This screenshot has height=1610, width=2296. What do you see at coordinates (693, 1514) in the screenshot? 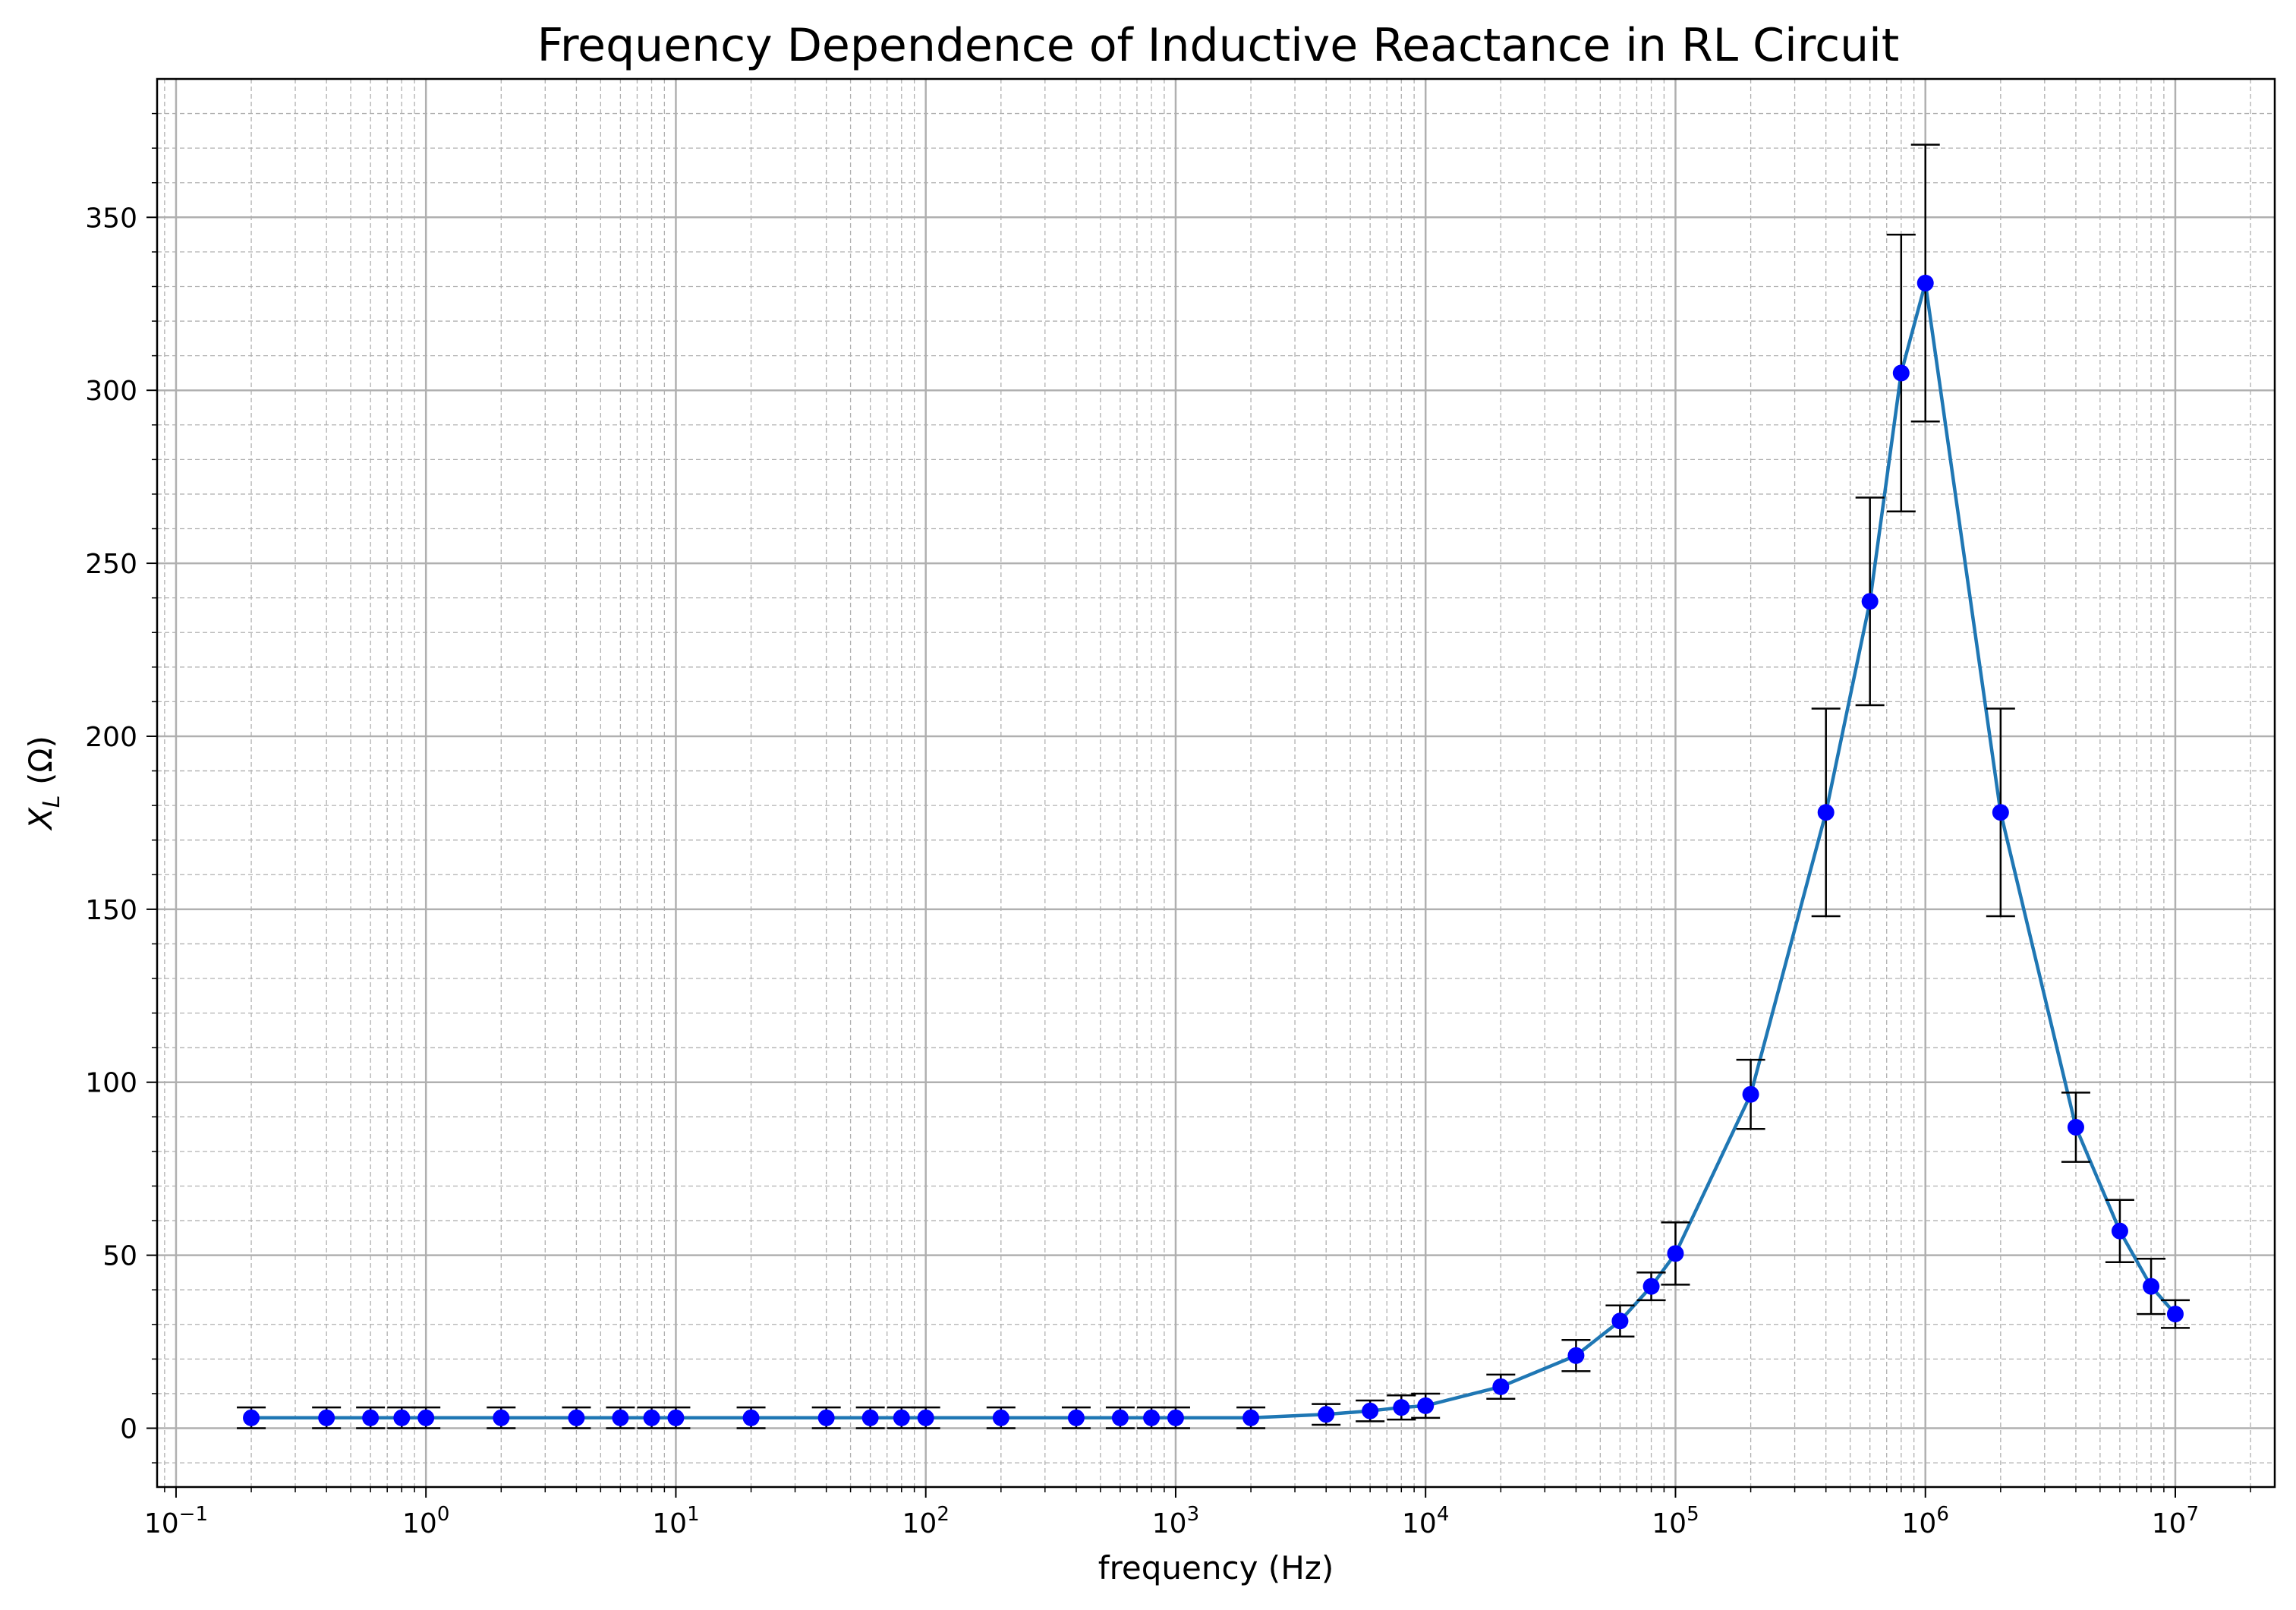
I see `x-tick-exponent: 1` at bounding box center [693, 1514].